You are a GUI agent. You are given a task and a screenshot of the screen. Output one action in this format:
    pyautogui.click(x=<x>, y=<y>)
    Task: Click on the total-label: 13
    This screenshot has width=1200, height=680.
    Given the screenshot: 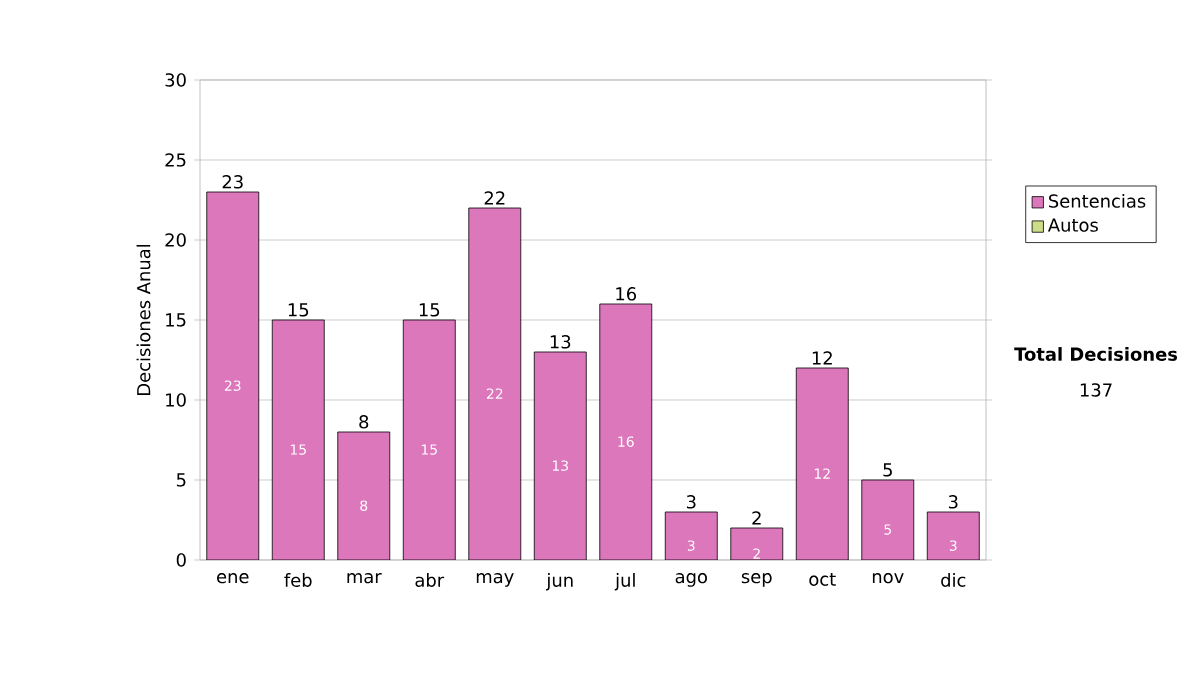 What is the action you would take?
    pyautogui.click(x=560, y=342)
    